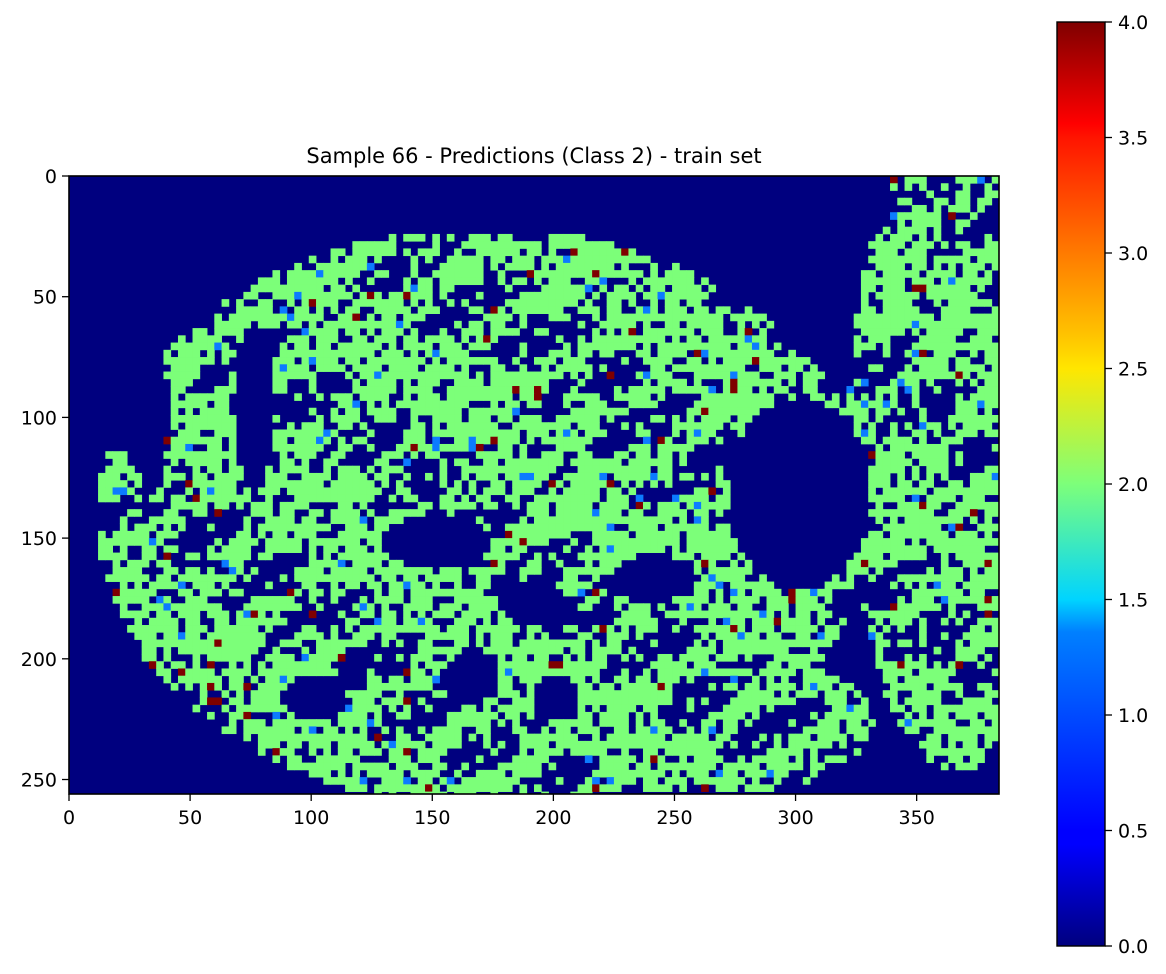 This screenshot has height=974, width=1166. Describe the element at coordinates (51, 177) in the screenshot. I see `y-tick-label: 0` at that location.